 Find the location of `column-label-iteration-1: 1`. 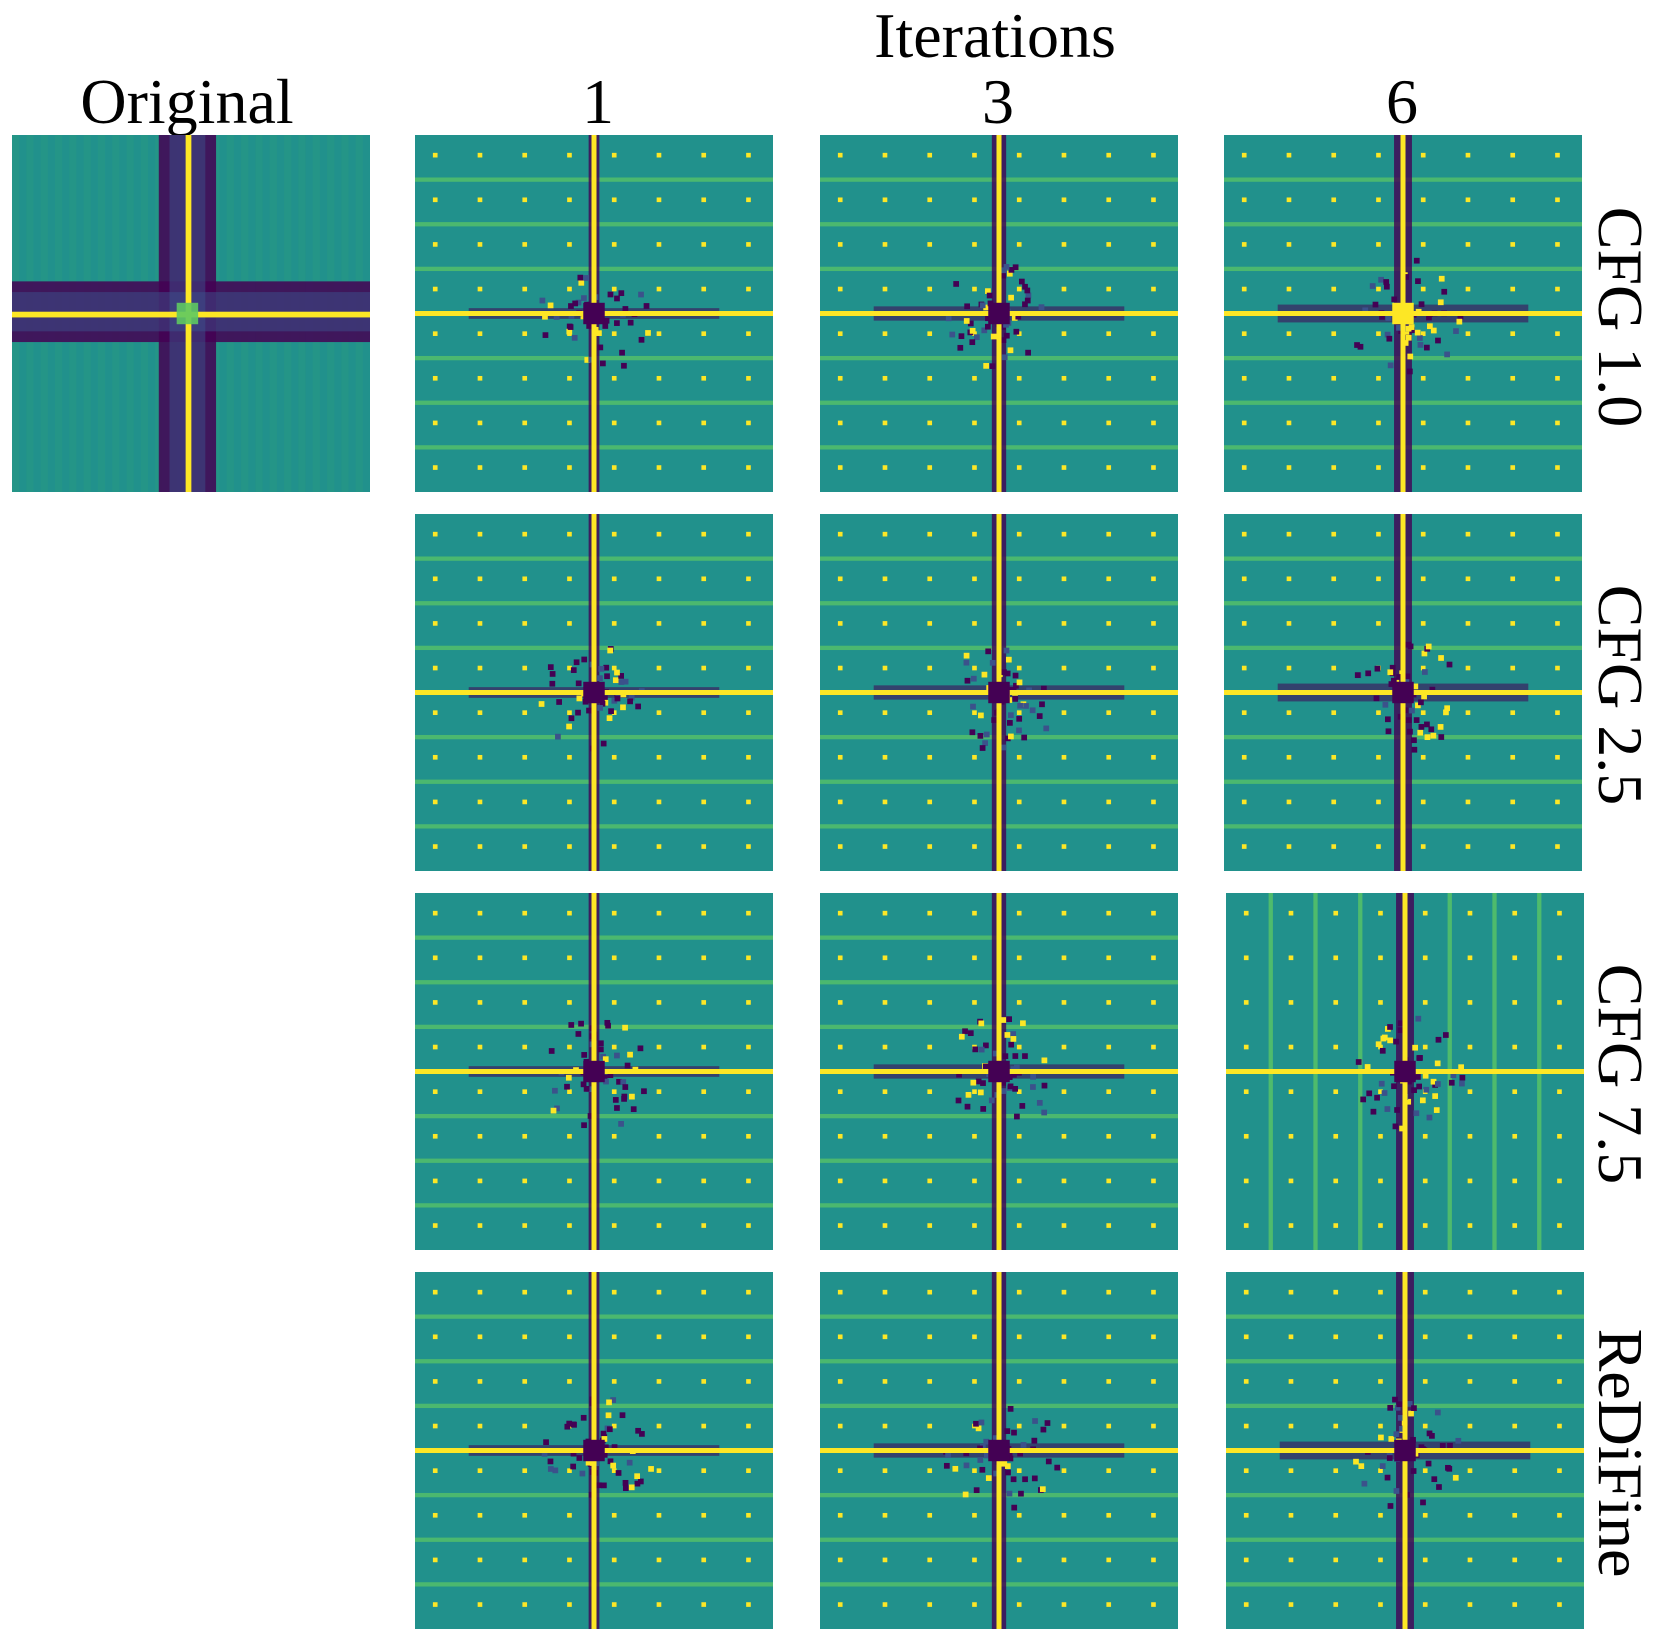

column-label-iteration-1: 1 is located at coordinates (598, 101).